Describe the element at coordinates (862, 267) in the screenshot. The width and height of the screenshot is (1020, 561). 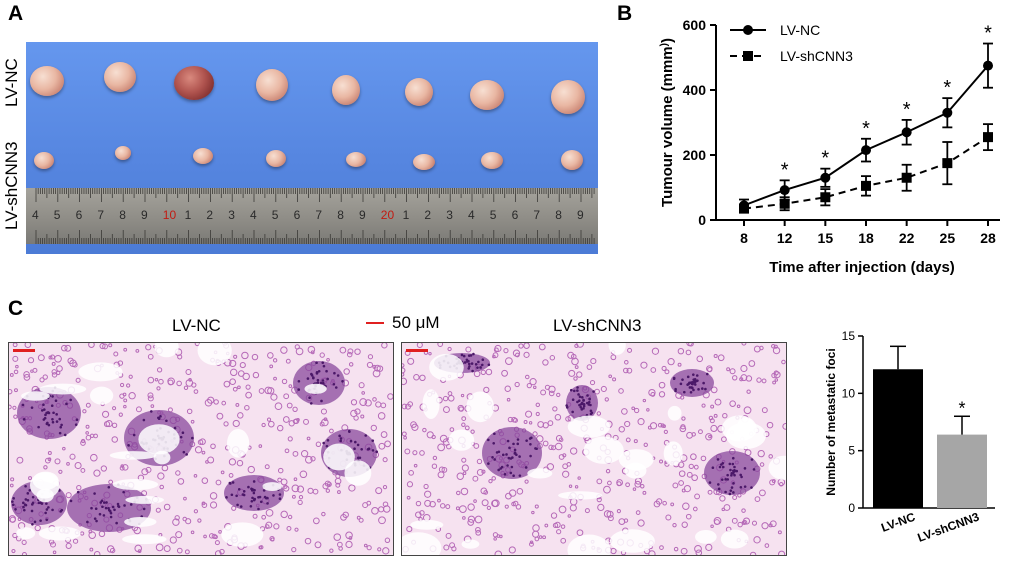
I see `x-axis-label: Time after injection (days)` at that location.